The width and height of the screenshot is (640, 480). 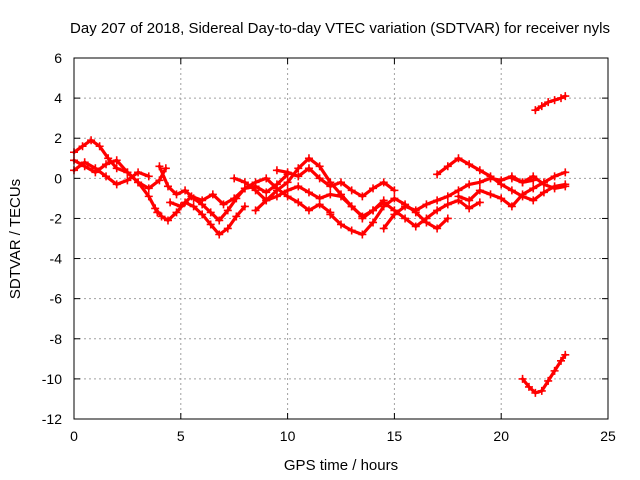 What do you see at coordinates (608, 436) in the screenshot?
I see `x-tick-label: 25` at bounding box center [608, 436].